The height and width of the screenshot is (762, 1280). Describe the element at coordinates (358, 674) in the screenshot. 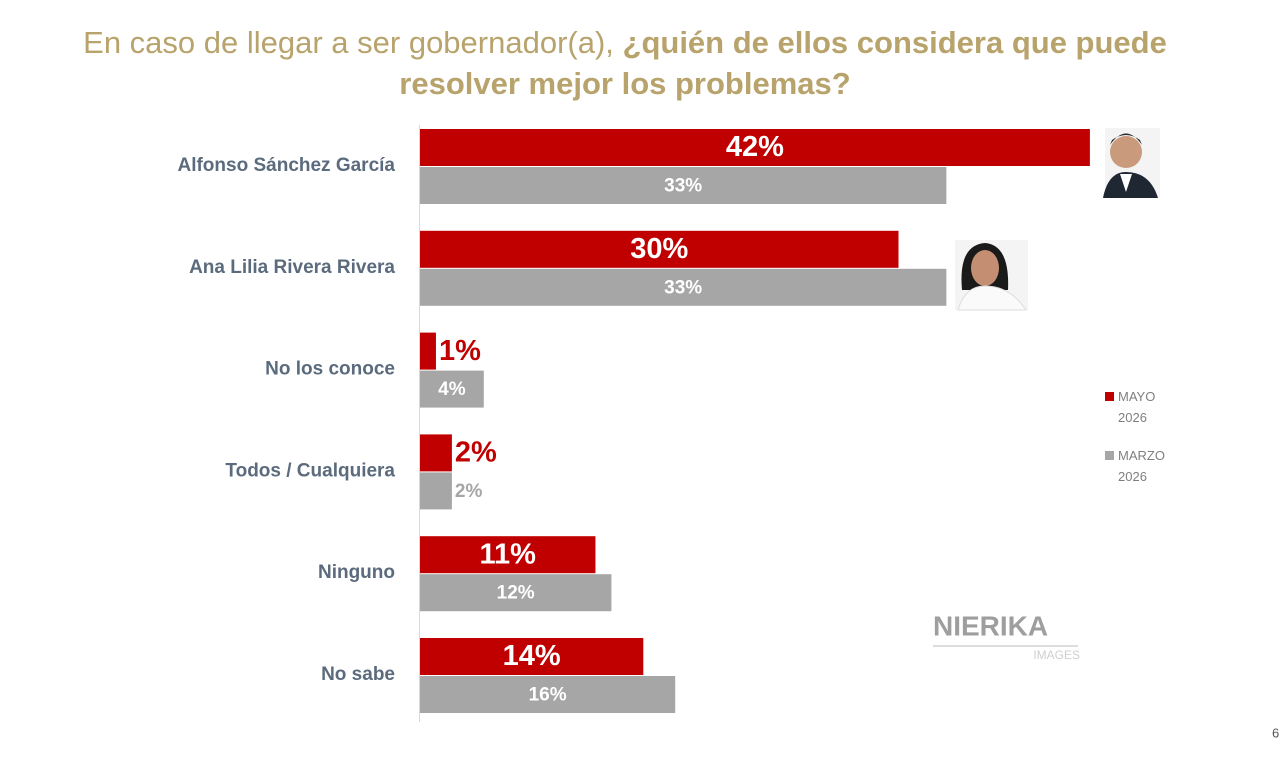

I see `category-label: No sabe` at that location.